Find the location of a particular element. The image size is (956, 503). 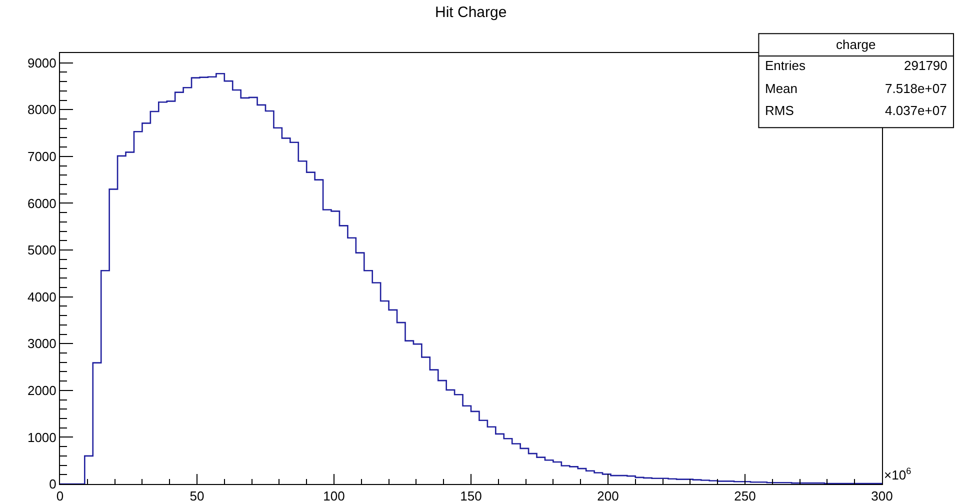

annotation: RMS is located at coordinates (779, 110).